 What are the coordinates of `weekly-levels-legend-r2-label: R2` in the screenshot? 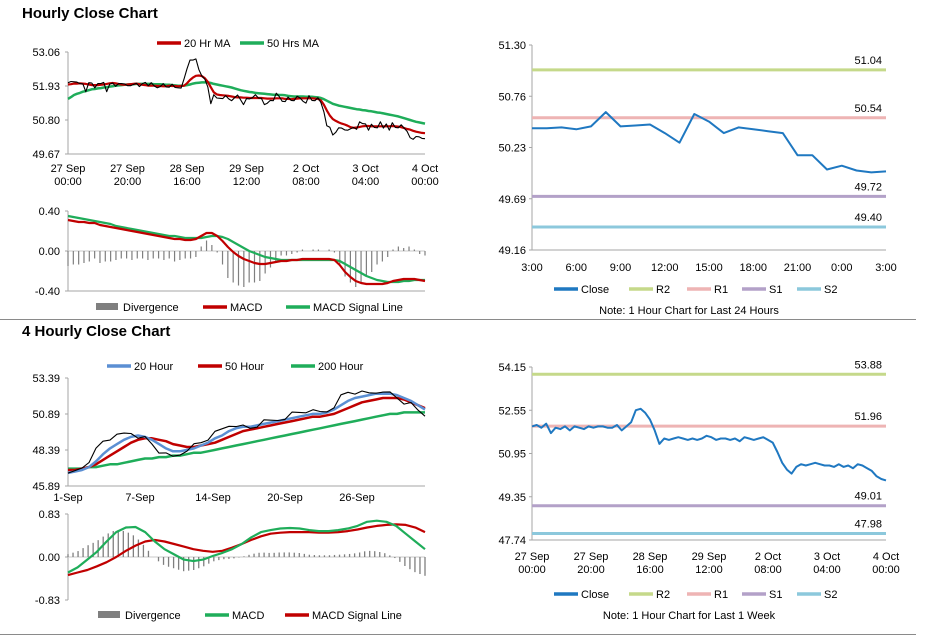 It's located at (663, 595).